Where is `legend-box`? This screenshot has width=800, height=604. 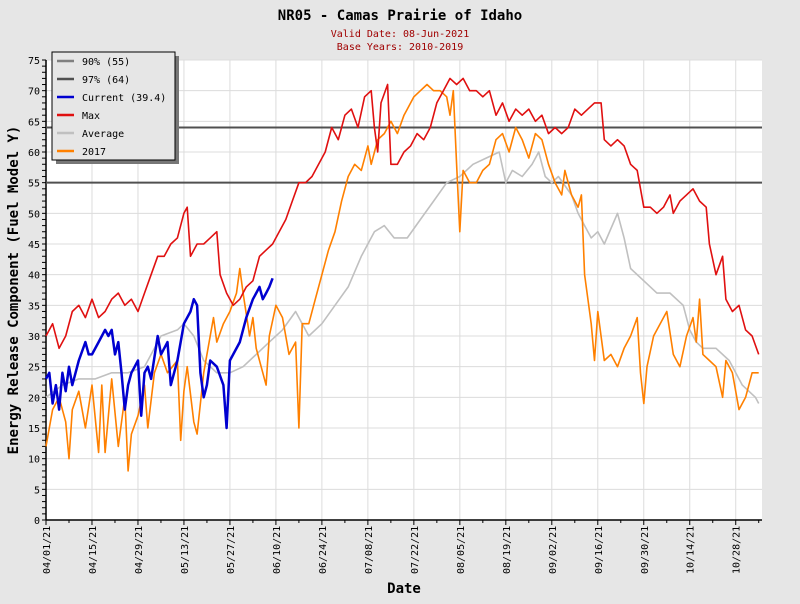
legend-box is located at coordinates (113, 106).